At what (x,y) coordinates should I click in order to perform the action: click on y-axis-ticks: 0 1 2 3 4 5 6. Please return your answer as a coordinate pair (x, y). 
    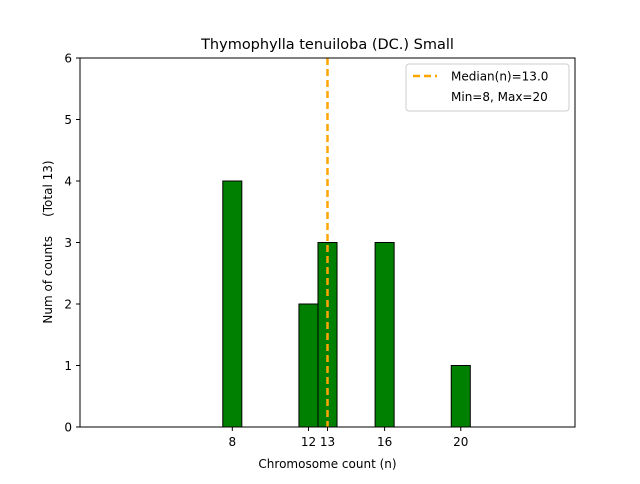
    Looking at the image, I should click on (72, 243).